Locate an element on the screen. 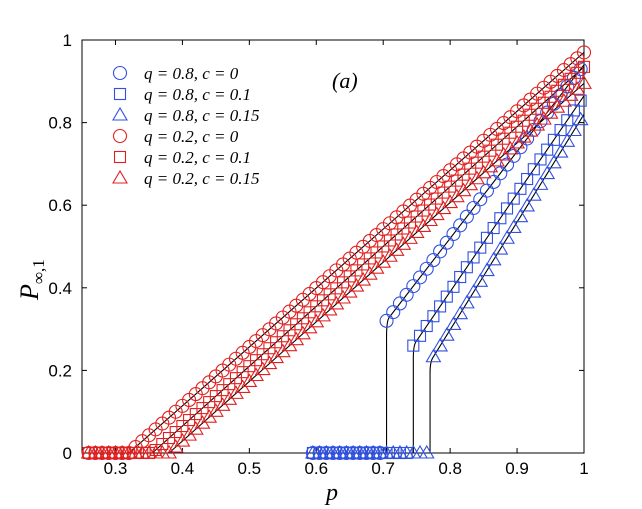 The width and height of the screenshot is (642, 509). svg-text: P∞,1 is located at coordinates (31, 280).